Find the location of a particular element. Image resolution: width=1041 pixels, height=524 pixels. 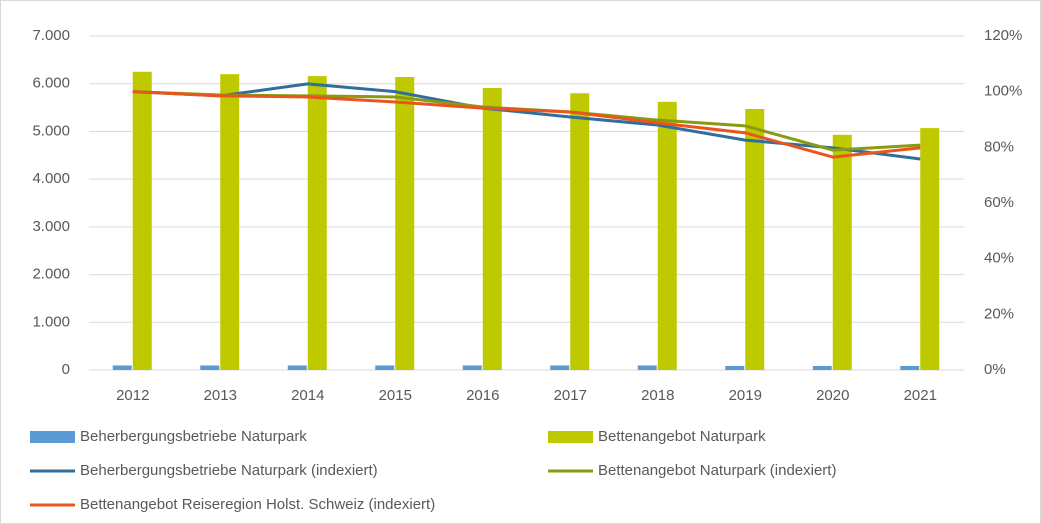

x-tick-label: 2021 is located at coordinates (920, 395).